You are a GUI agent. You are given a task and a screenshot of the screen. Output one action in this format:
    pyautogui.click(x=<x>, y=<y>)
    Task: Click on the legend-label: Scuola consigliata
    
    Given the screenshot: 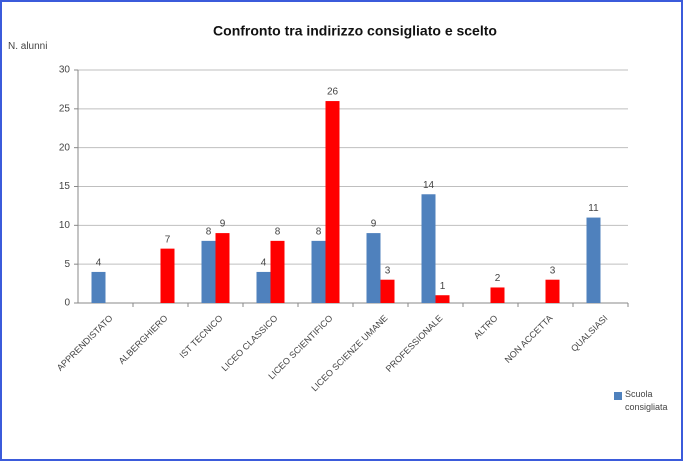 What is the action you would take?
    pyautogui.click(x=646, y=400)
    